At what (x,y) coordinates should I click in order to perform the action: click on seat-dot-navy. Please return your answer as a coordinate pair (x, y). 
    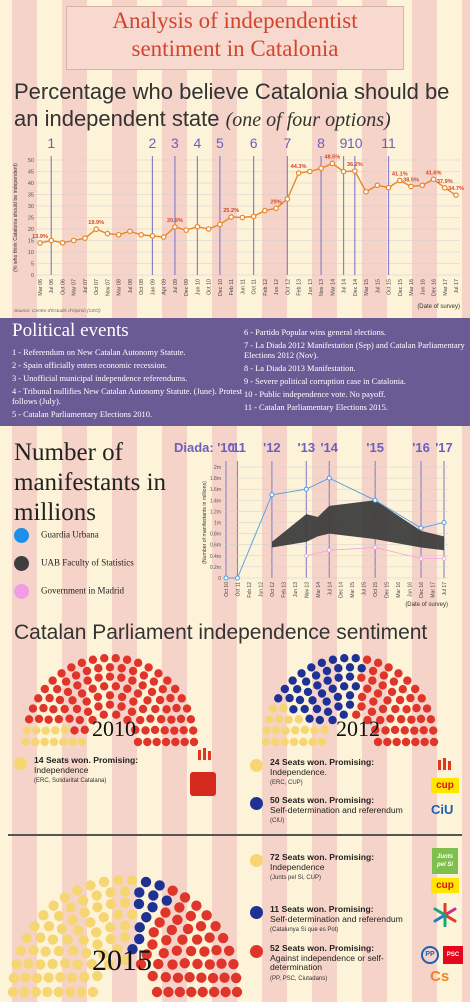
    Looking at the image, I should click on (256, 803).